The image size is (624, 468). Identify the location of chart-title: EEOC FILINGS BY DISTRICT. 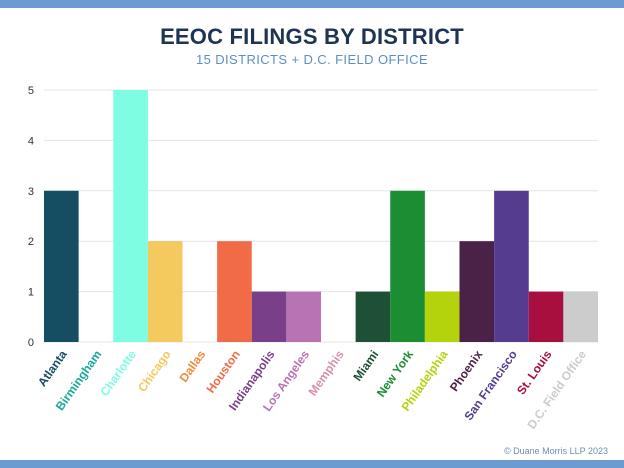
(312, 36).